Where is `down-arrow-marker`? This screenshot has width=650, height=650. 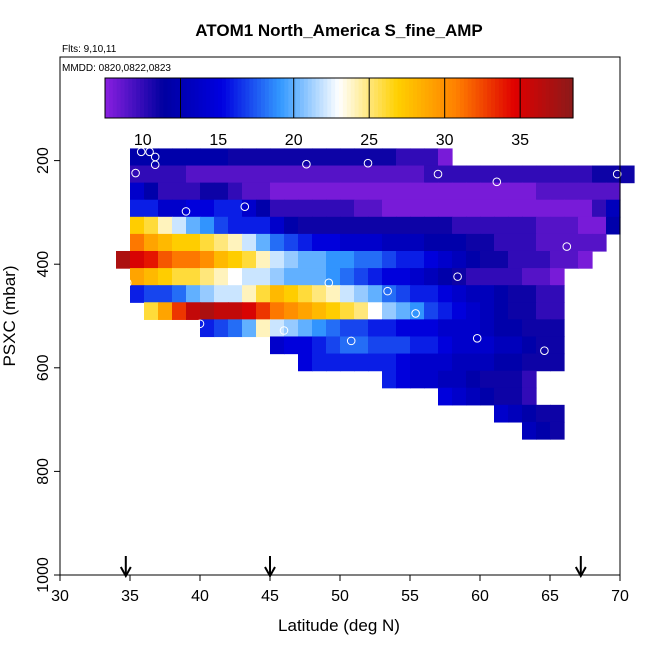 down-arrow-marker is located at coordinates (580, 567).